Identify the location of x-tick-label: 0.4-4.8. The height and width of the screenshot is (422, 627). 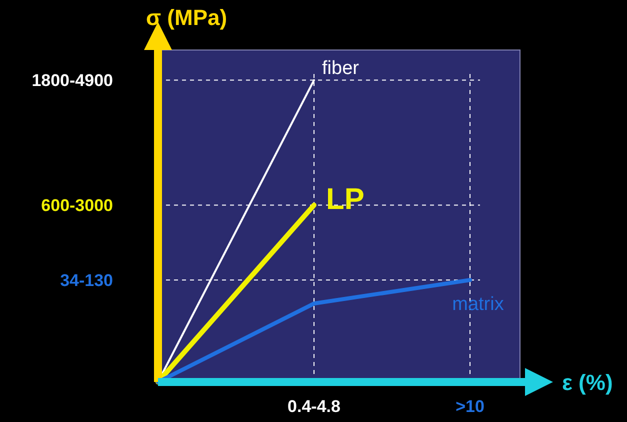
(314, 406).